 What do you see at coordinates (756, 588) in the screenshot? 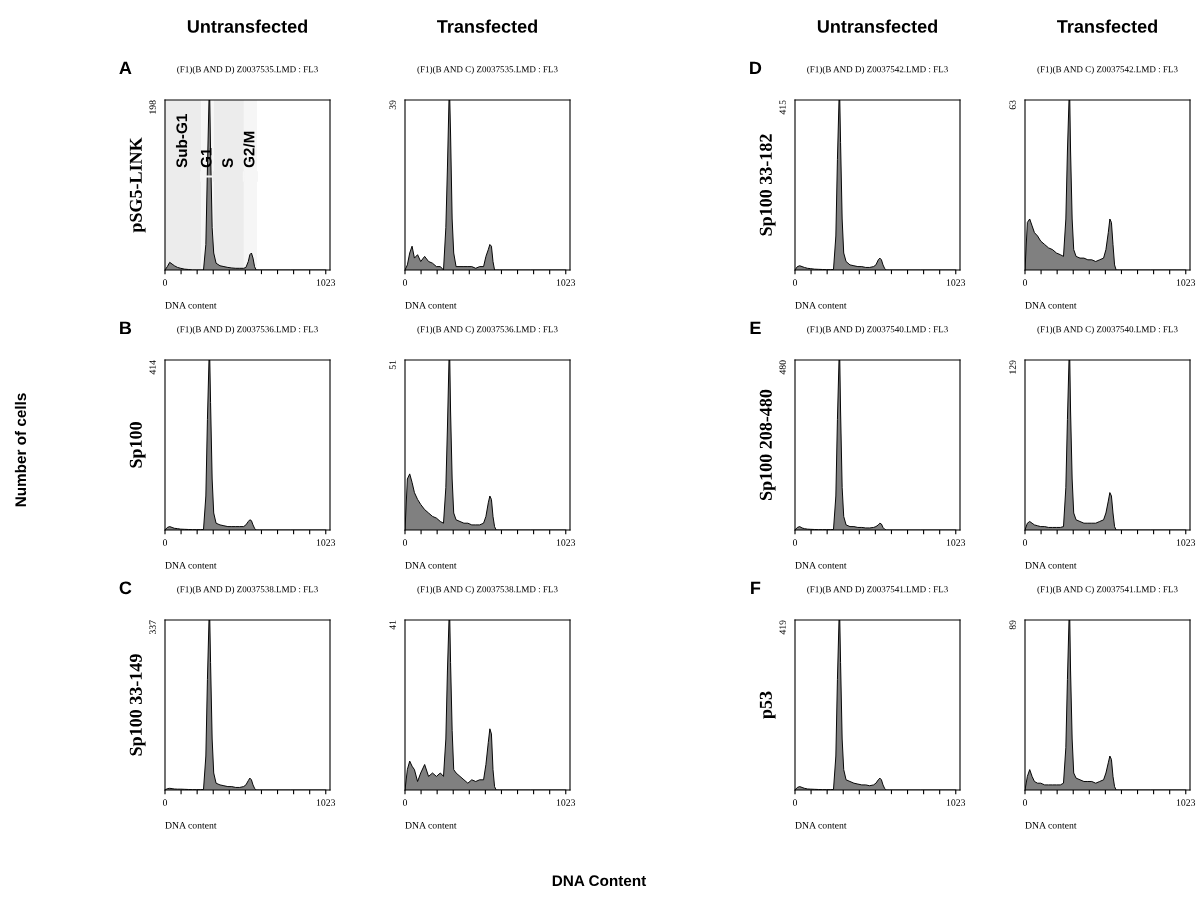
I see `text: F` at bounding box center [756, 588].